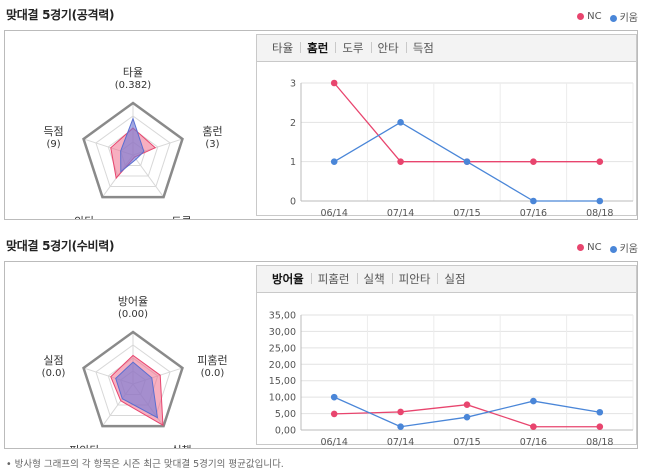 The height and width of the screenshot is (473, 646). I want to click on defense-legend: NC 키움, so click(607, 247).